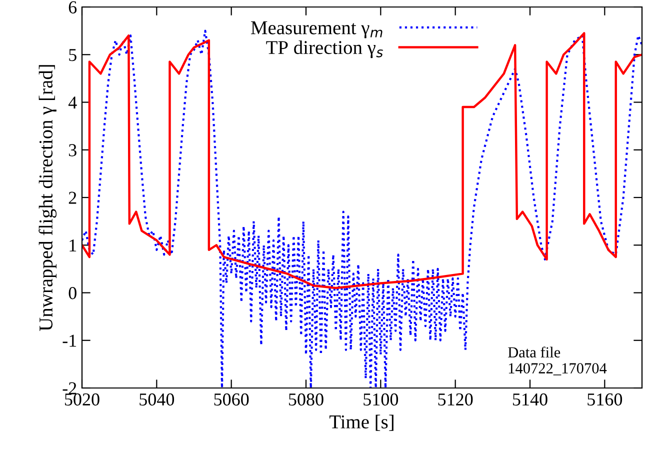 The image size is (663, 458). What do you see at coordinates (69, 340) in the screenshot?
I see `y-tick-label: -1` at bounding box center [69, 340].